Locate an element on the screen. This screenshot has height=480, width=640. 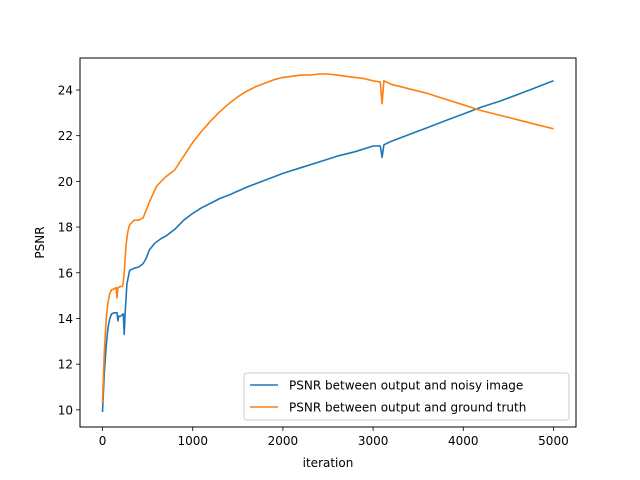
legend-label-ground-truth: PSNR between output and ground truth is located at coordinates (407, 408).